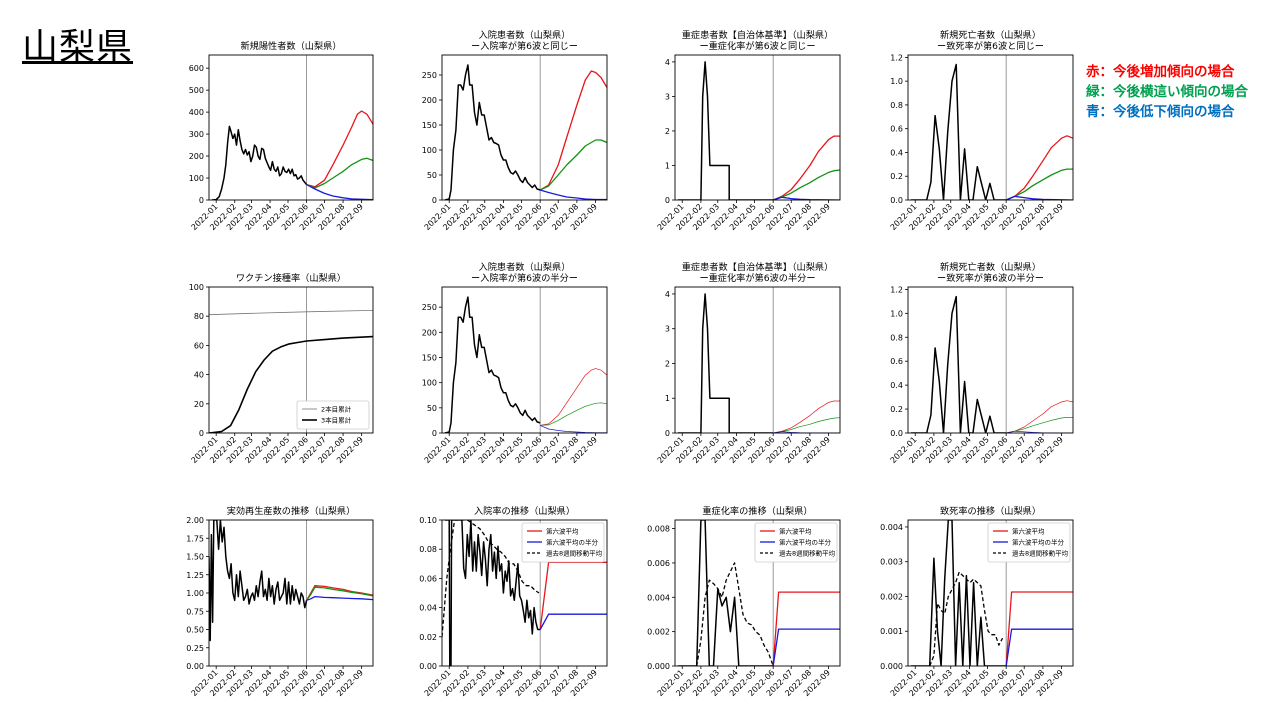  I want to click on chart-title: ー致死率が第6波の半分ー, so click(990, 278).